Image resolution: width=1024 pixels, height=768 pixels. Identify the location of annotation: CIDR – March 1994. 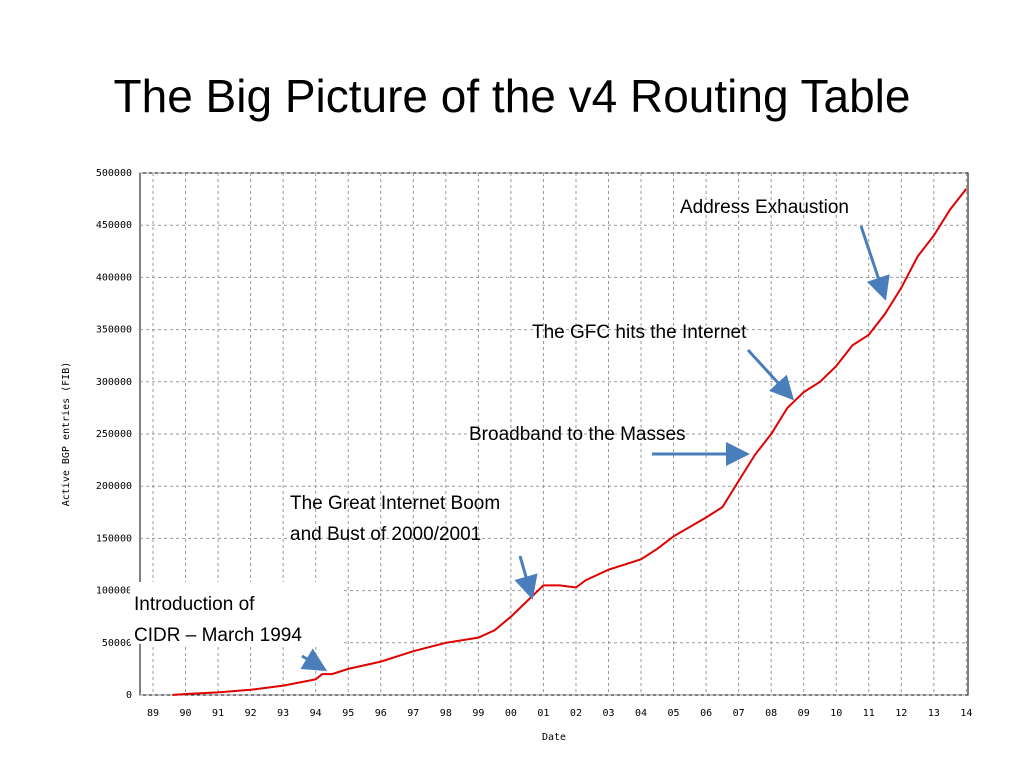
(218, 635).